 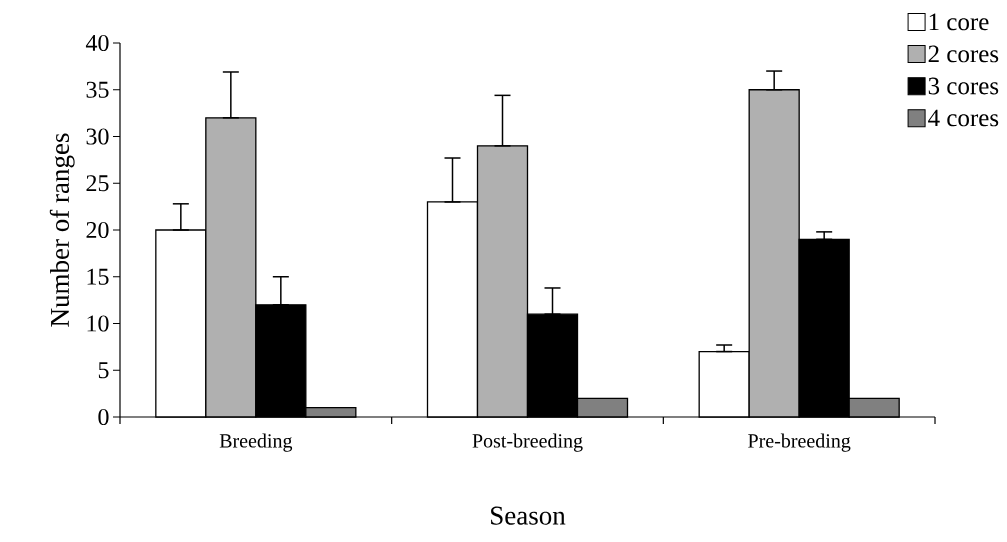 What do you see at coordinates (62, 230) in the screenshot?
I see `y-axis-title: Number of ranges` at bounding box center [62, 230].